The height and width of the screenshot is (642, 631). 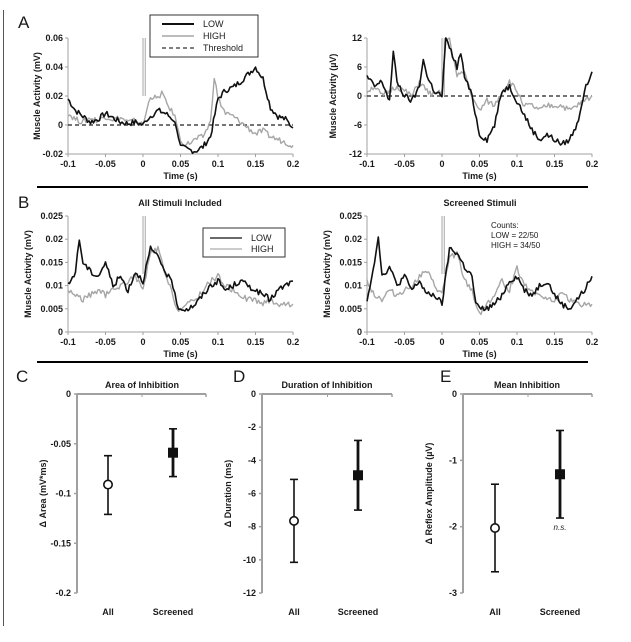 What do you see at coordinates (22, 376) in the screenshot?
I see `panel-letter: C` at bounding box center [22, 376].